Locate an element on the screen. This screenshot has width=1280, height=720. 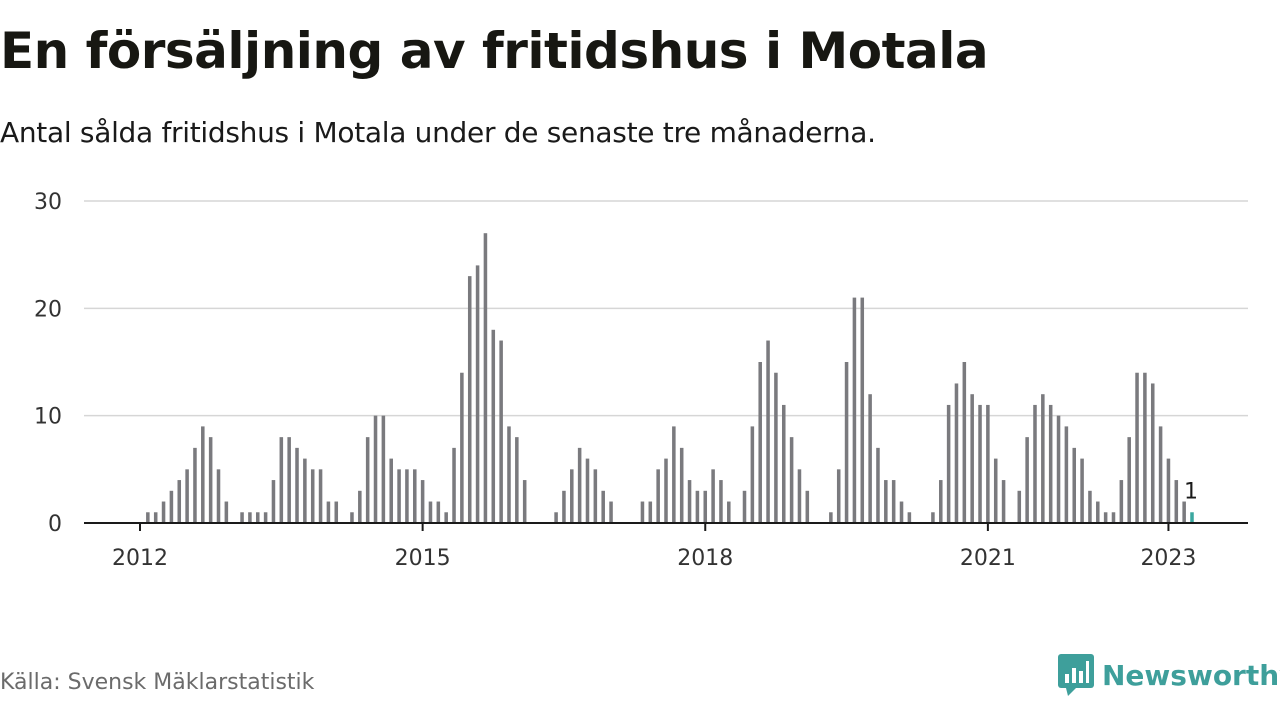
chart-title: En försäljning av fritidshus i Motala is located at coordinates (494, 51).